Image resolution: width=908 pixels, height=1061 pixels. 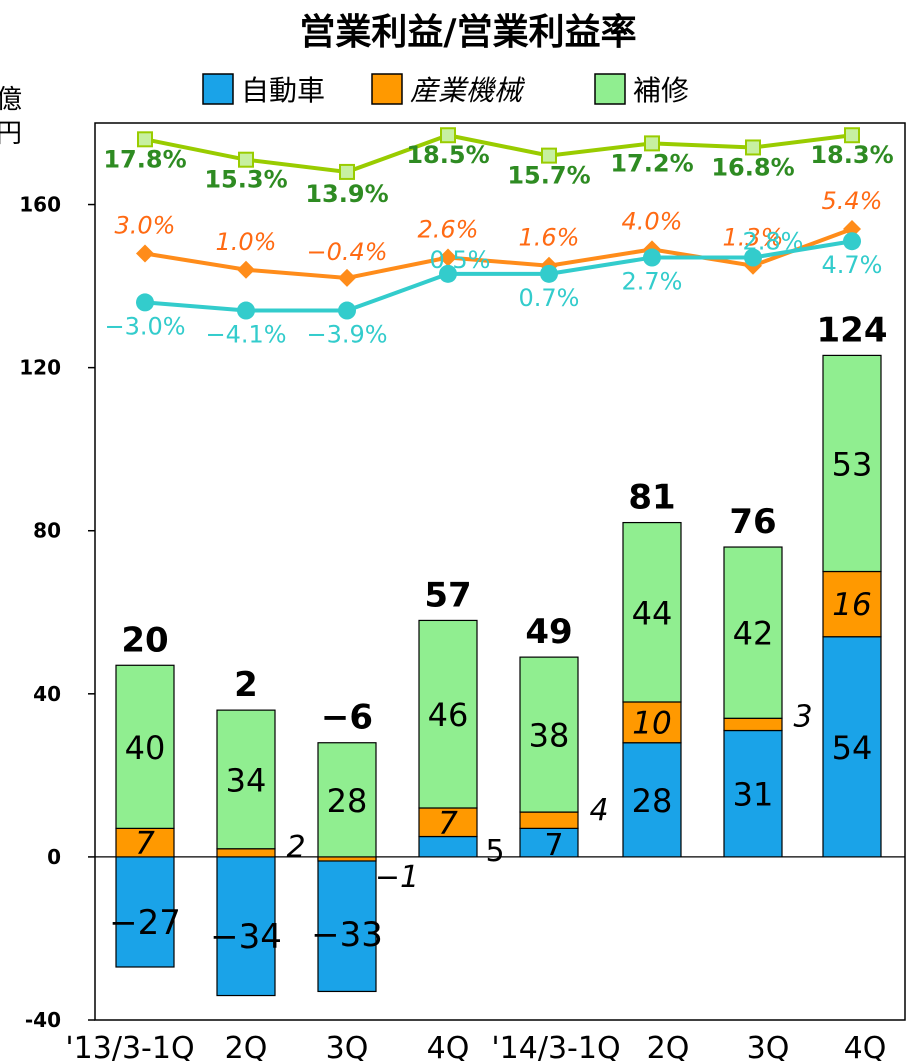 I want to click on bar-label-industrial: 4, so click(x=598, y=810).